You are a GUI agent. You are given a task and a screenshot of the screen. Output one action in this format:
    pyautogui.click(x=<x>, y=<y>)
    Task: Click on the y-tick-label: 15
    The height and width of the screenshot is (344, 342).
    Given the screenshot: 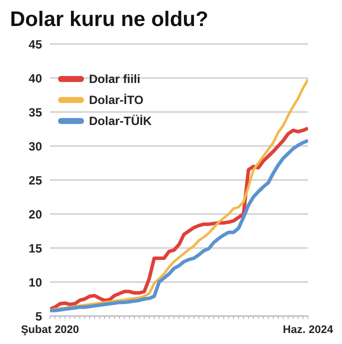 What is the action you would take?
    pyautogui.click(x=35, y=248)
    